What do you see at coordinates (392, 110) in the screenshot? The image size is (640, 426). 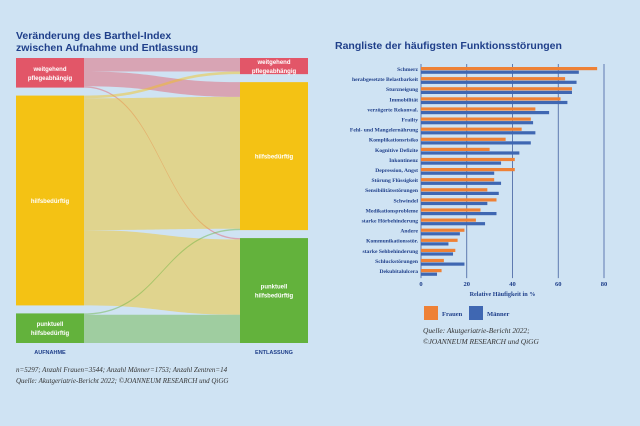 I see `bar-category-label-4: verzögerte Rekonval.` at bounding box center [392, 110].